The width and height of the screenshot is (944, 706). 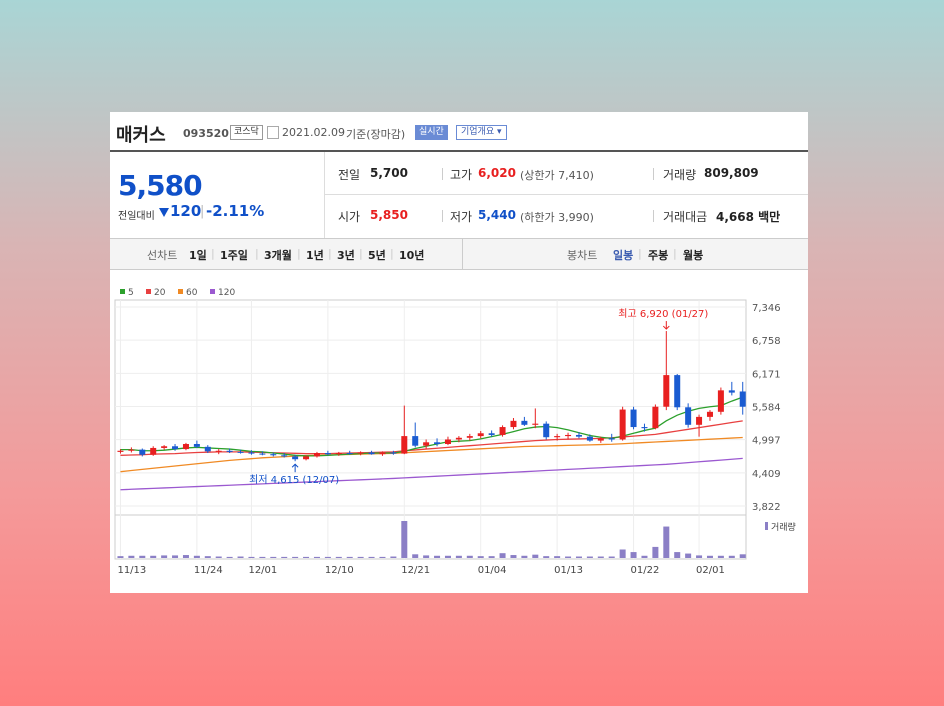 What do you see at coordinates (693, 255) in the screenshot?
I see `tab-monthly: 월봉` at bounding box center [693, 255].